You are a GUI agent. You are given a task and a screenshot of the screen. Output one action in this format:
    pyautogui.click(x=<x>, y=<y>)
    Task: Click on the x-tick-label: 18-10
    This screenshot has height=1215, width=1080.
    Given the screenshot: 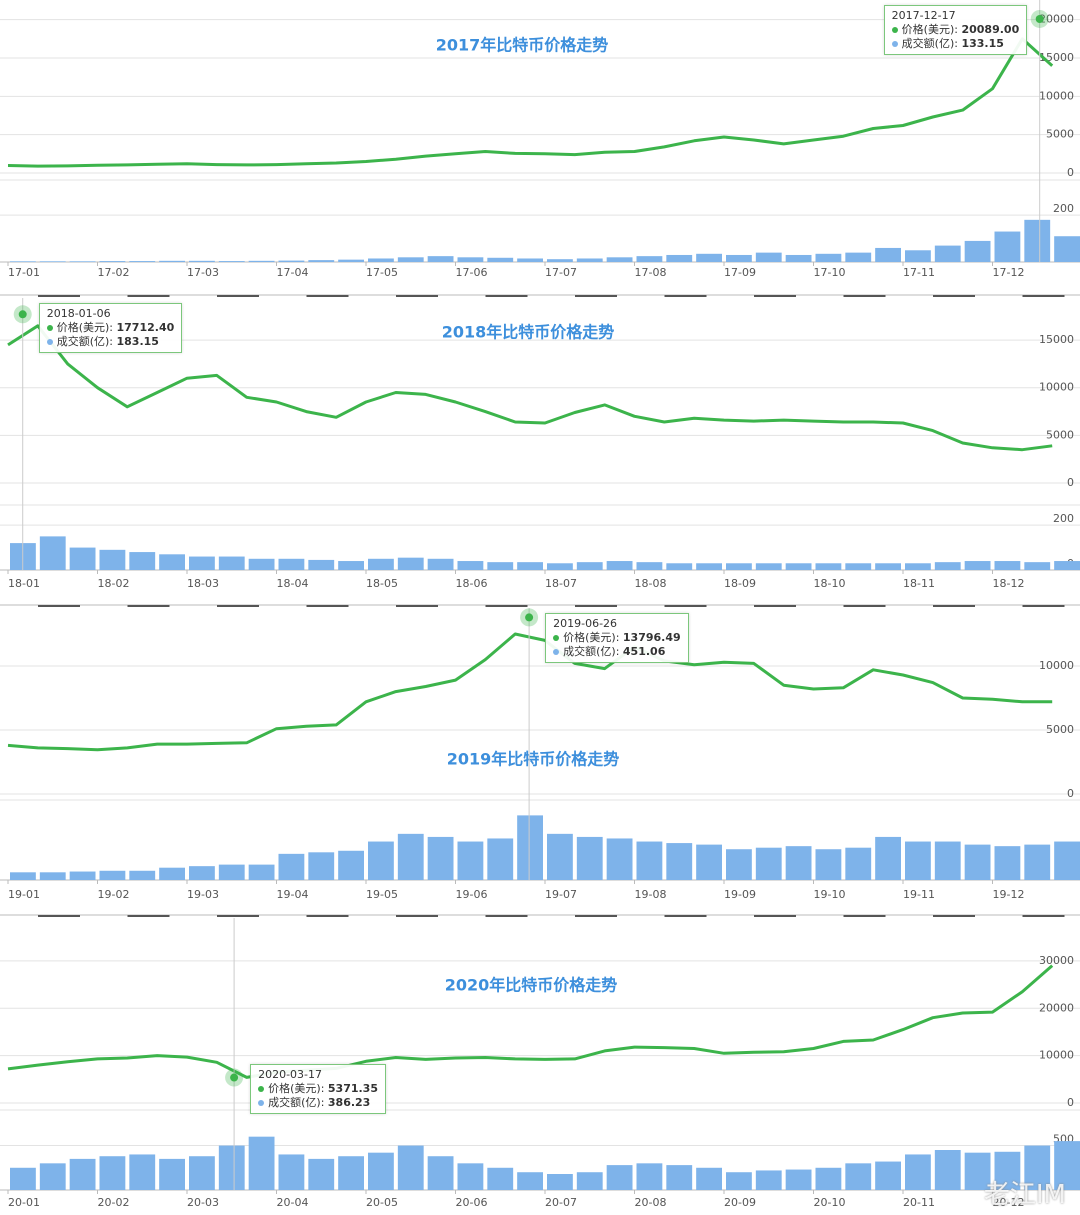 What is the action you would take?
    pyautogui.click(x=830, y=583)
    